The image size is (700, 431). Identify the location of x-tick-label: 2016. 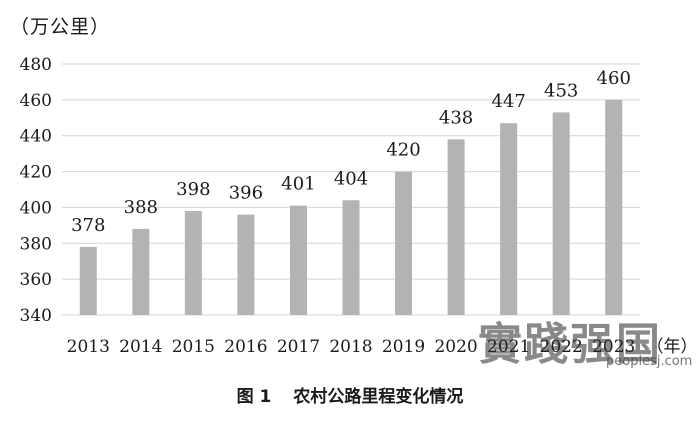
(245, 347).